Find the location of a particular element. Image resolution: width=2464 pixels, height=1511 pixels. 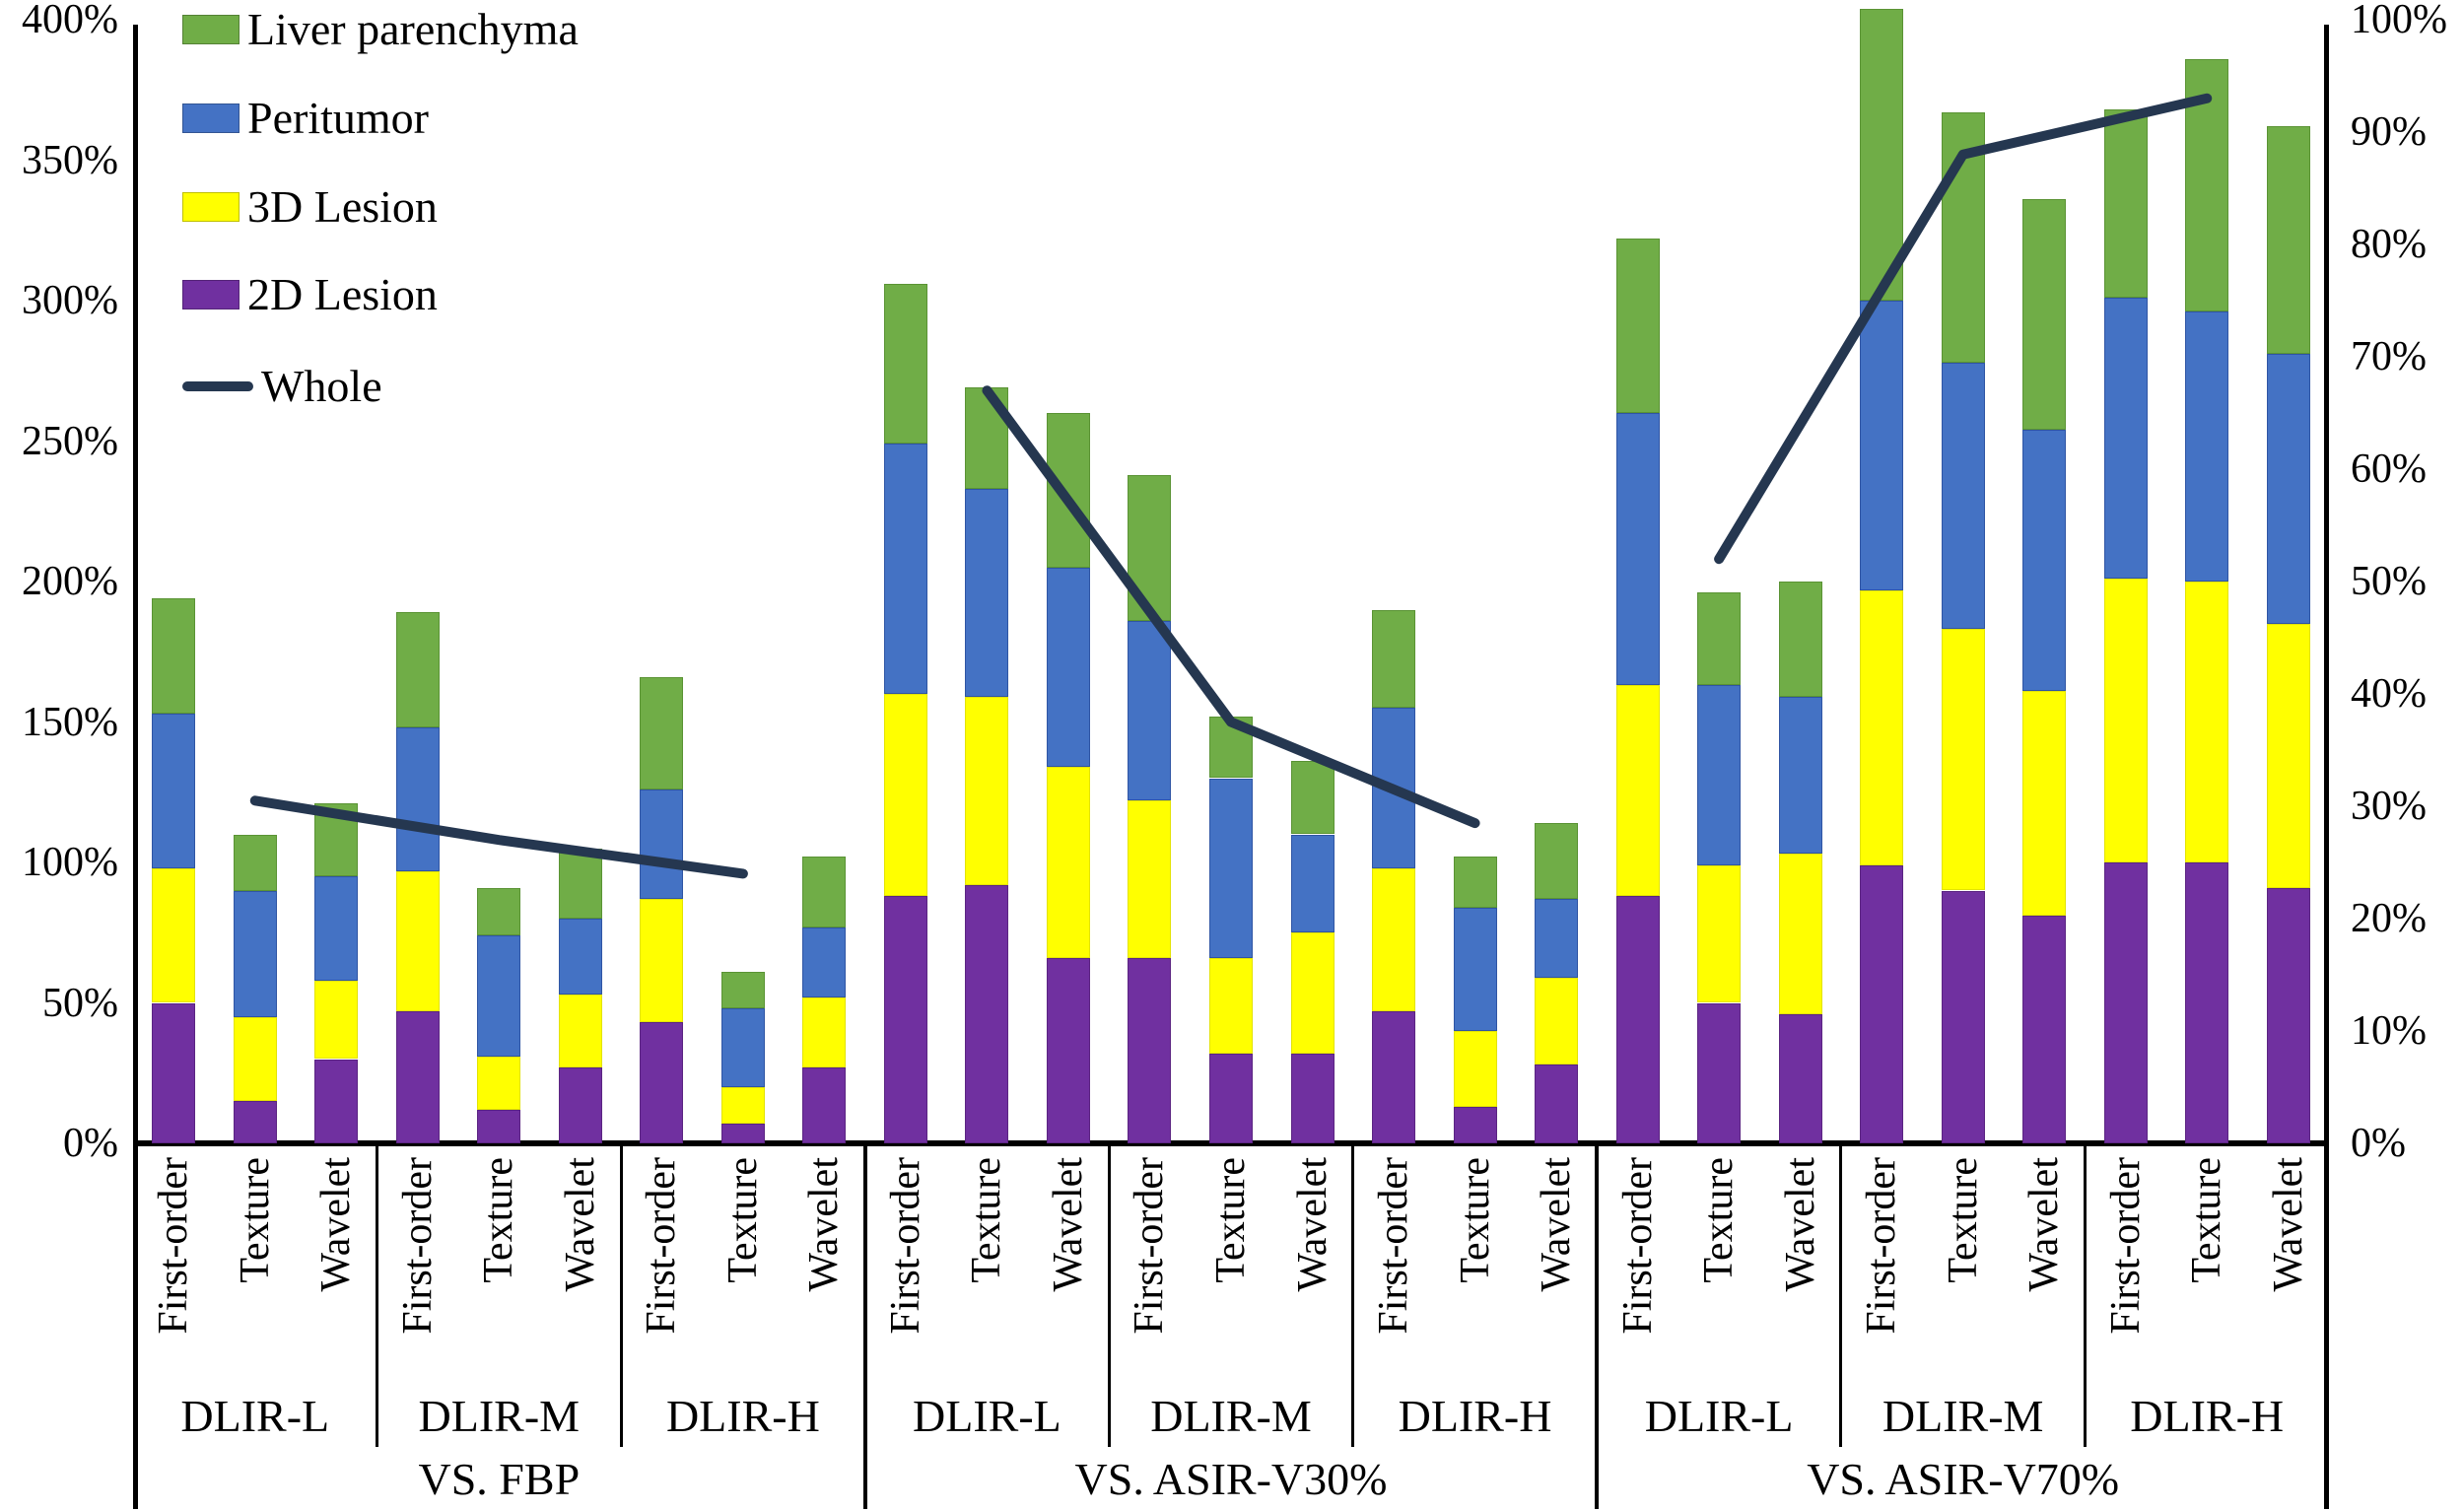

right-axis-tick-label: 10% is located at coordinates (2389, 1031).